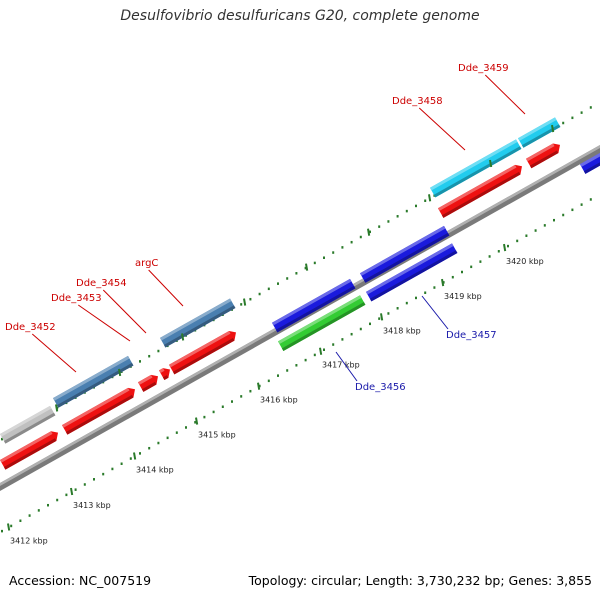 The image size is (600, 600). Describe the element at coordinates (92, 505) in the screenshot. I see `tick-label: 3413 kbp` at that location.